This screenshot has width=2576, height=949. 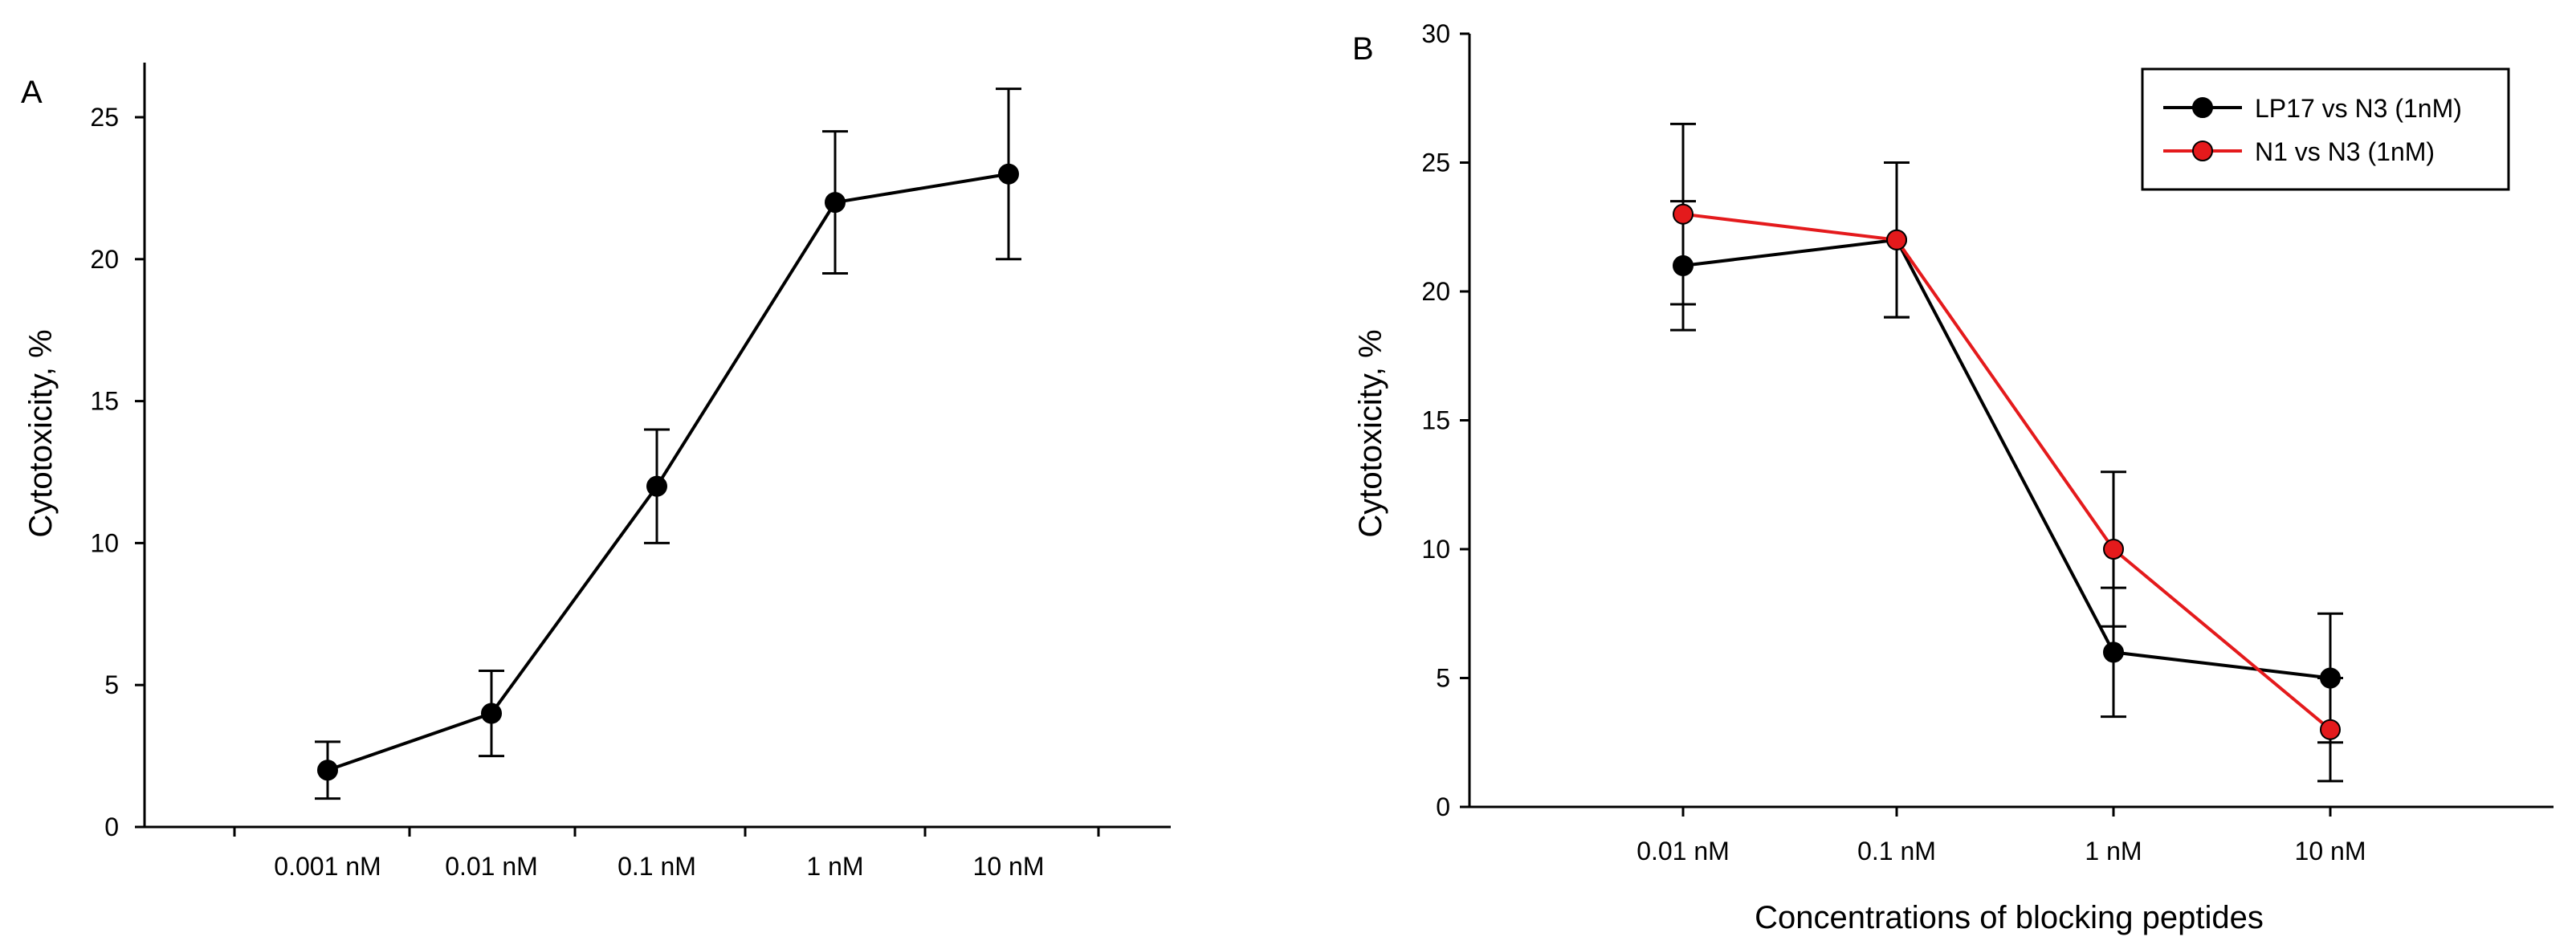 I want to click on legend-label-lp17: LP17 vs N3 (1nM), so click(x=2358, y=109).